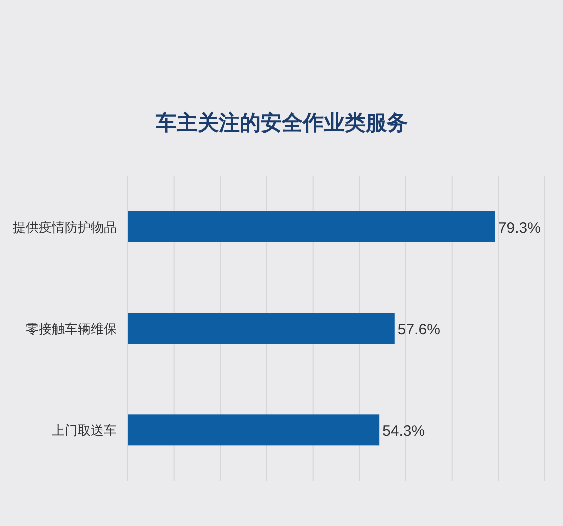 The height and width of the screenshot is (526, 563). What do you see at coordinates (84, 430) in the screenshot?
I see `category-label: 上门取送车` at bounding box center [84, 430].